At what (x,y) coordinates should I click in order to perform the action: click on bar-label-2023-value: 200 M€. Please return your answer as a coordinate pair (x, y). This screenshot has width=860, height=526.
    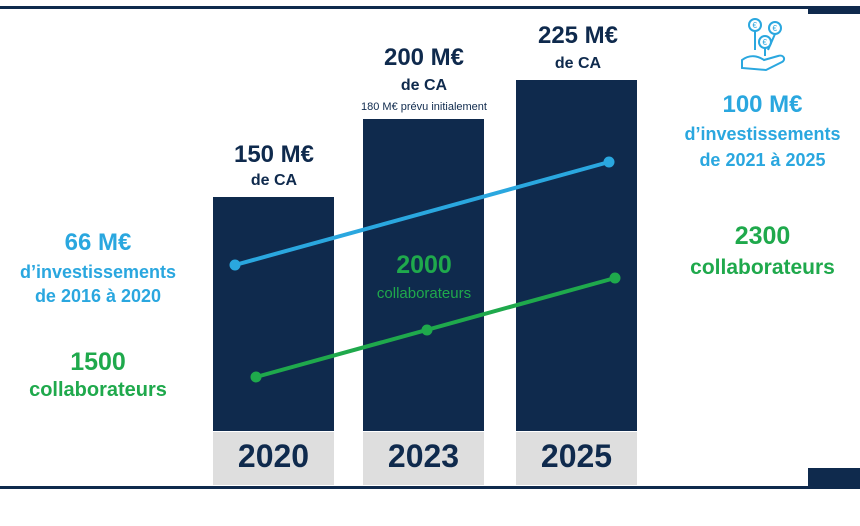
    Looking at the image, I should click on (424, 57).